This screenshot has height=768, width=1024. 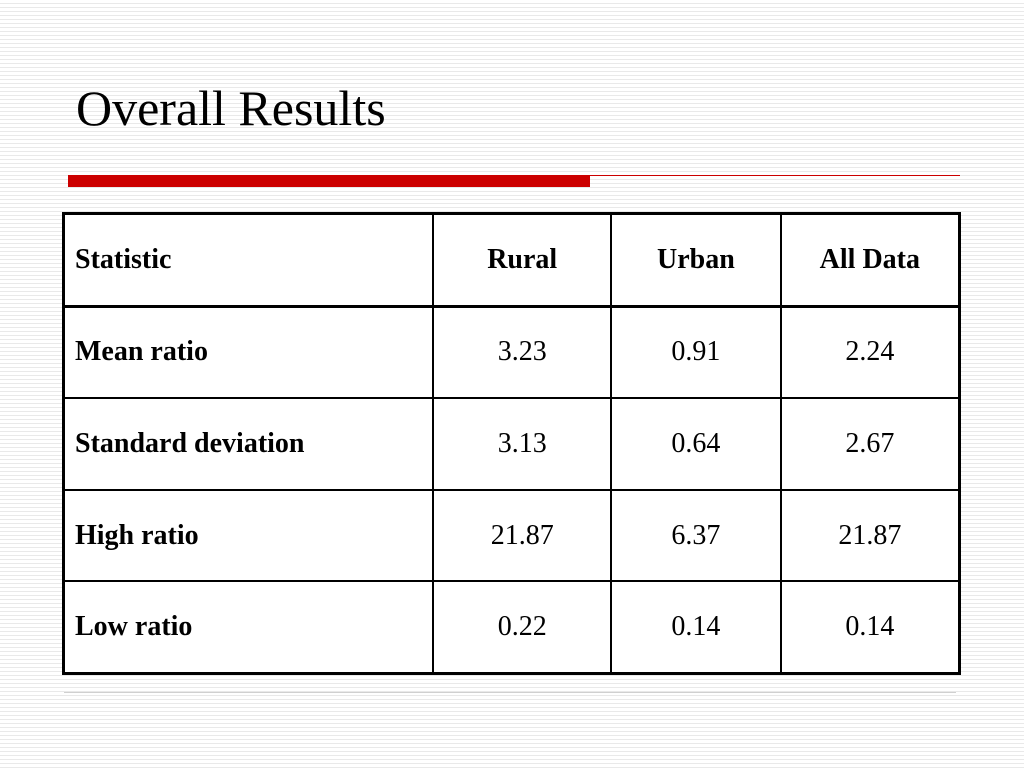 What do you see at coordinates (329, 181) in the screenshot?
I see `title-underline-accent` at bounding box center [329, 181].